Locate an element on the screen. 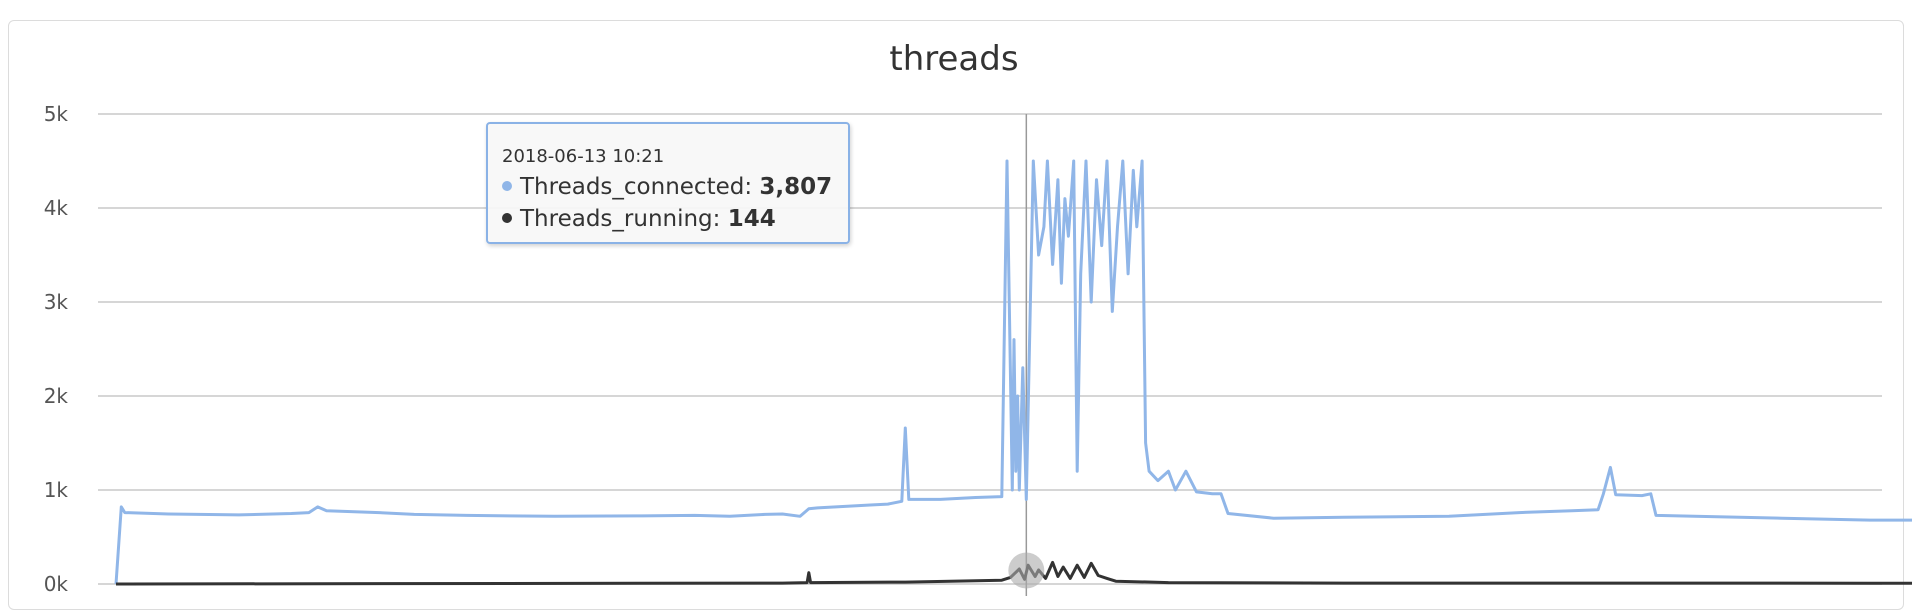 The image size is (1912, 610). series-line-threads-running is located at coordinates (1013, 573).